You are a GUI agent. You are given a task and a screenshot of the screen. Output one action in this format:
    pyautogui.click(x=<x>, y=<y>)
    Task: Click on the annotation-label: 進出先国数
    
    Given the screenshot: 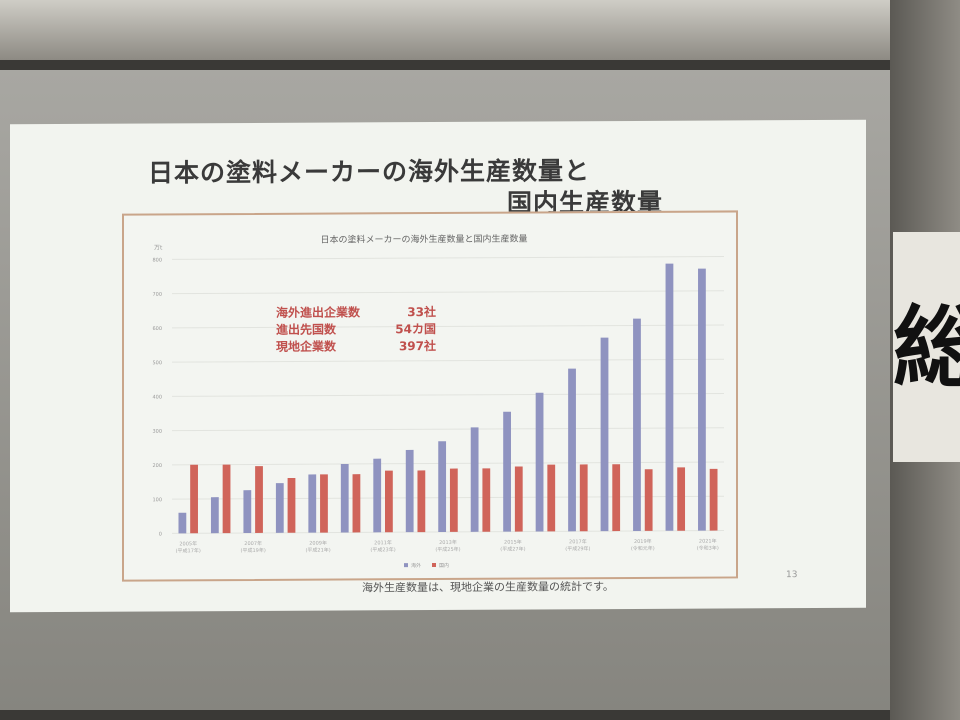 What is the action you would take?
    pyautogui.click(x=306, y=329)
    